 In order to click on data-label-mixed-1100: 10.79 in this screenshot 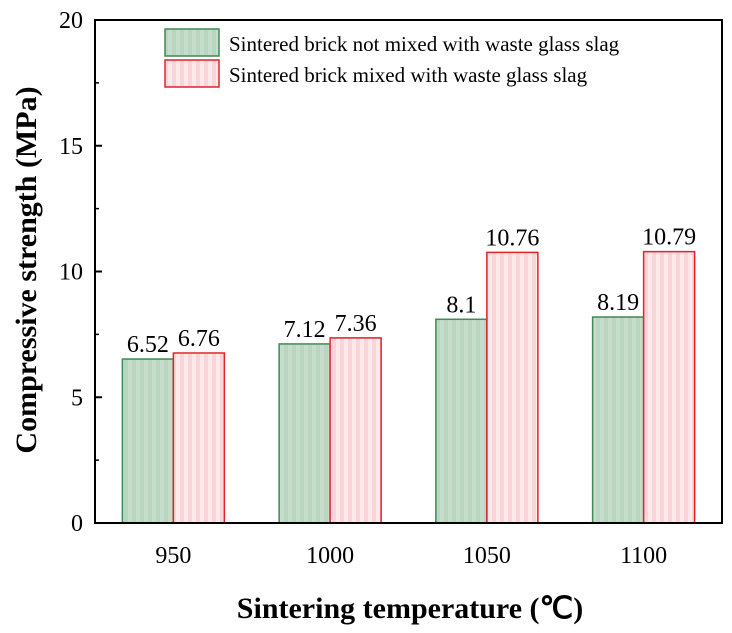, I will do `click(669, 238)`.